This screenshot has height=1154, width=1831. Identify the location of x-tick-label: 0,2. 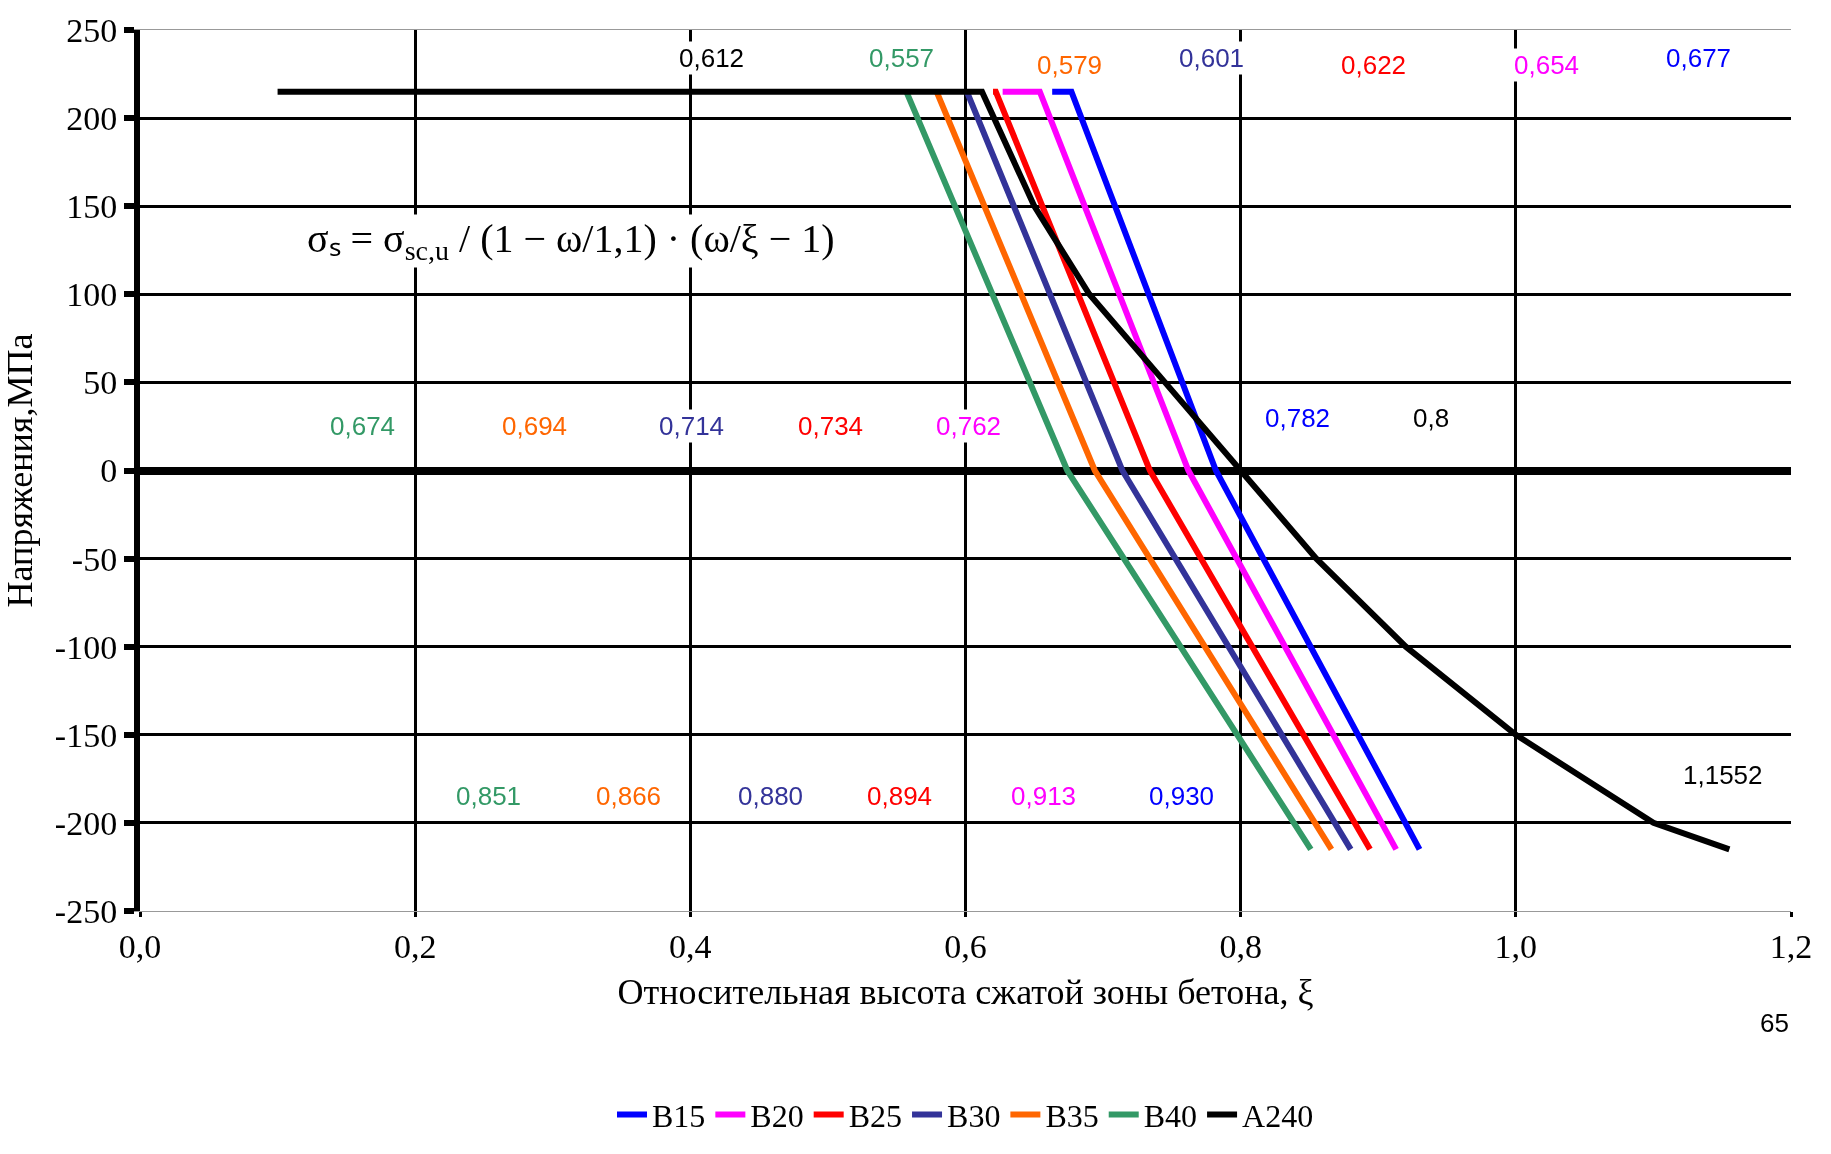
(415, 946).